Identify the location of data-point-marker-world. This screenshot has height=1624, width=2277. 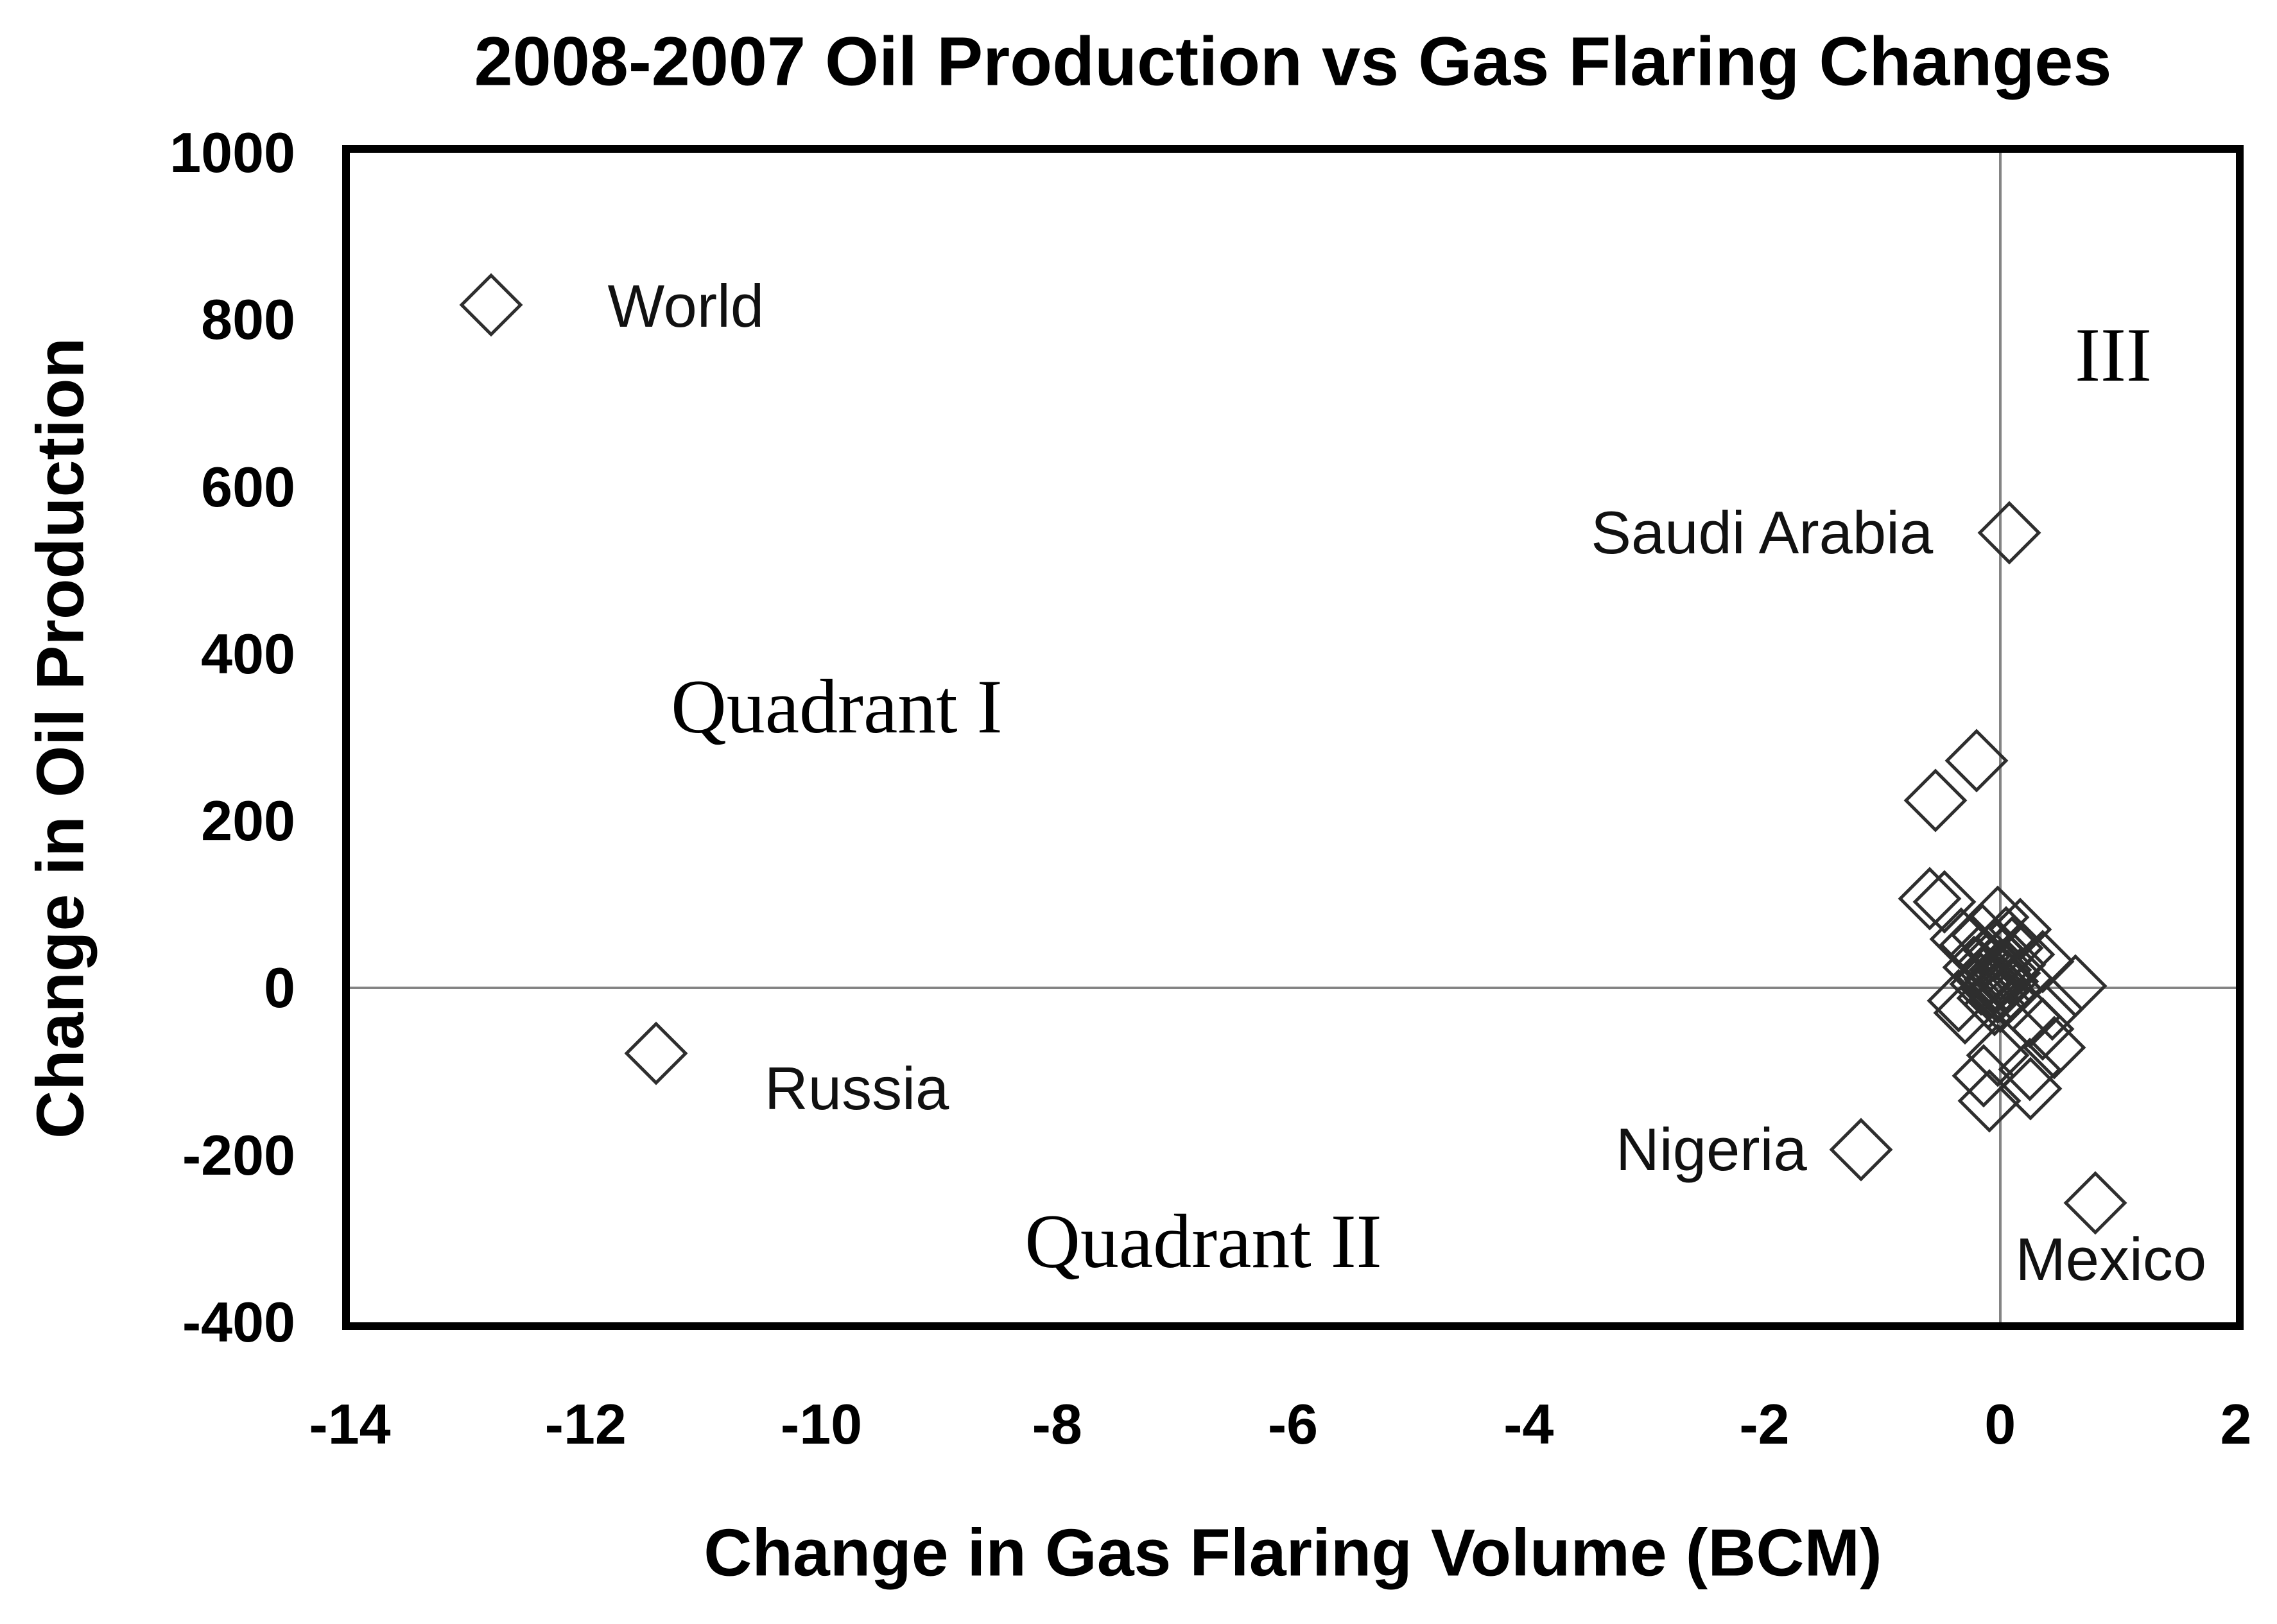
(491, 305).